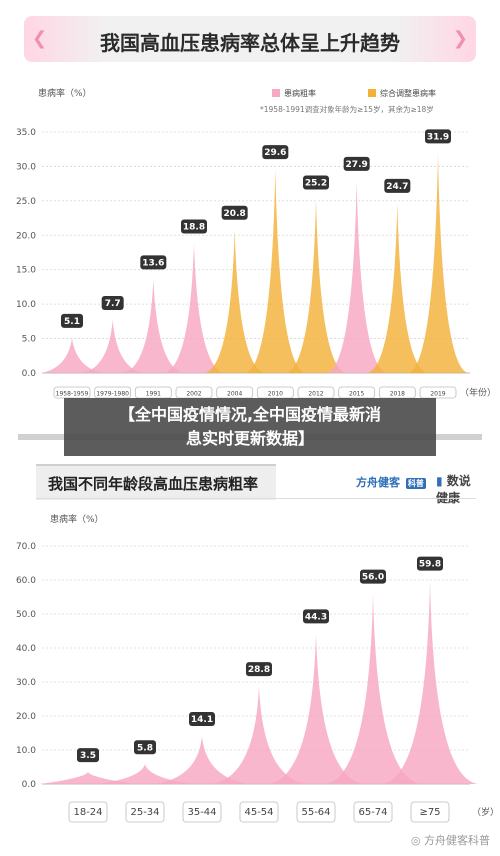 The height and width of the screenshot is (856, 500). What do you see at coordinates (372, 93) in the screenshot?
I see `legend-swatch-adjusted` at bounding box center [372, 93].